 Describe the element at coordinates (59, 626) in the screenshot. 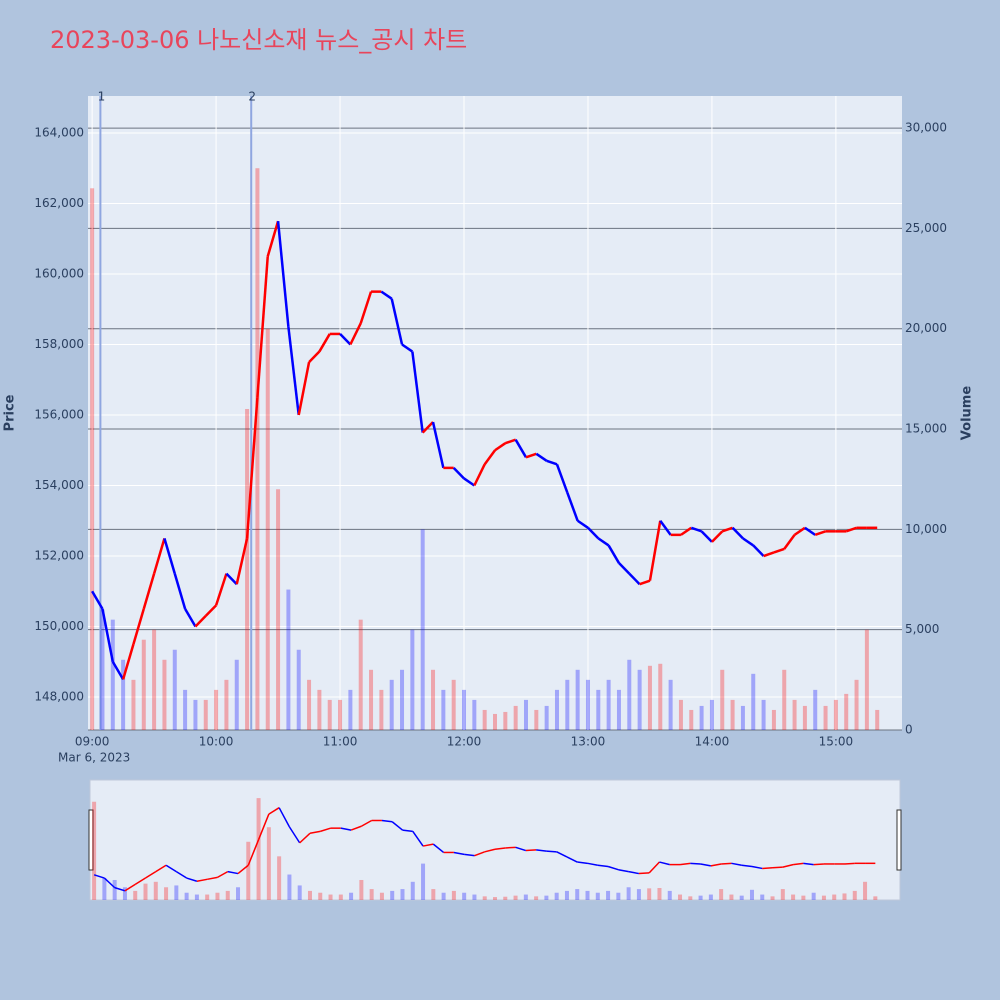

I see `y-tick-label: 150,000` at that location.